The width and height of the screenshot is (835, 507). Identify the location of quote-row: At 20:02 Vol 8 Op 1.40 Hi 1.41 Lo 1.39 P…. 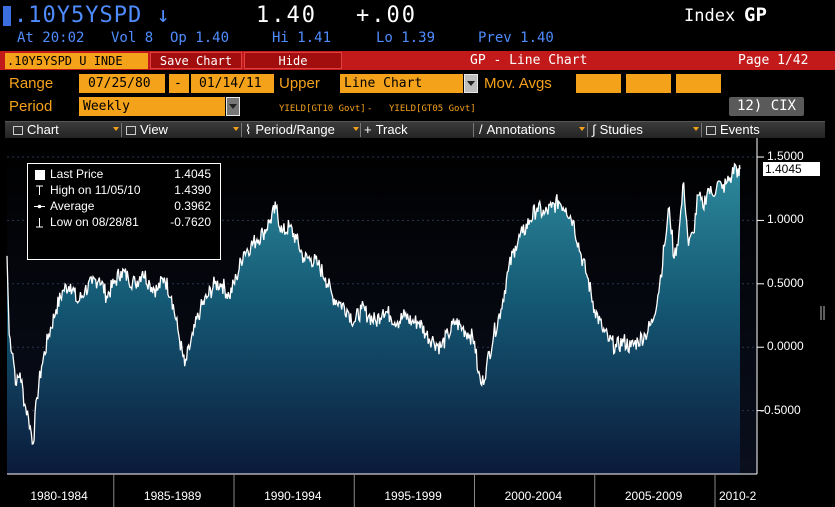
(417, 40).